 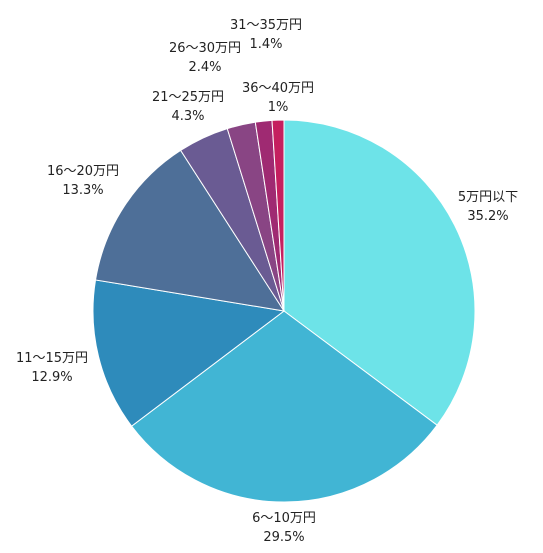 What do you see at coordinates (265, 44) in the screenshot?
I see `slice-value-label: 1.4%` at bounding box center [265, 44].